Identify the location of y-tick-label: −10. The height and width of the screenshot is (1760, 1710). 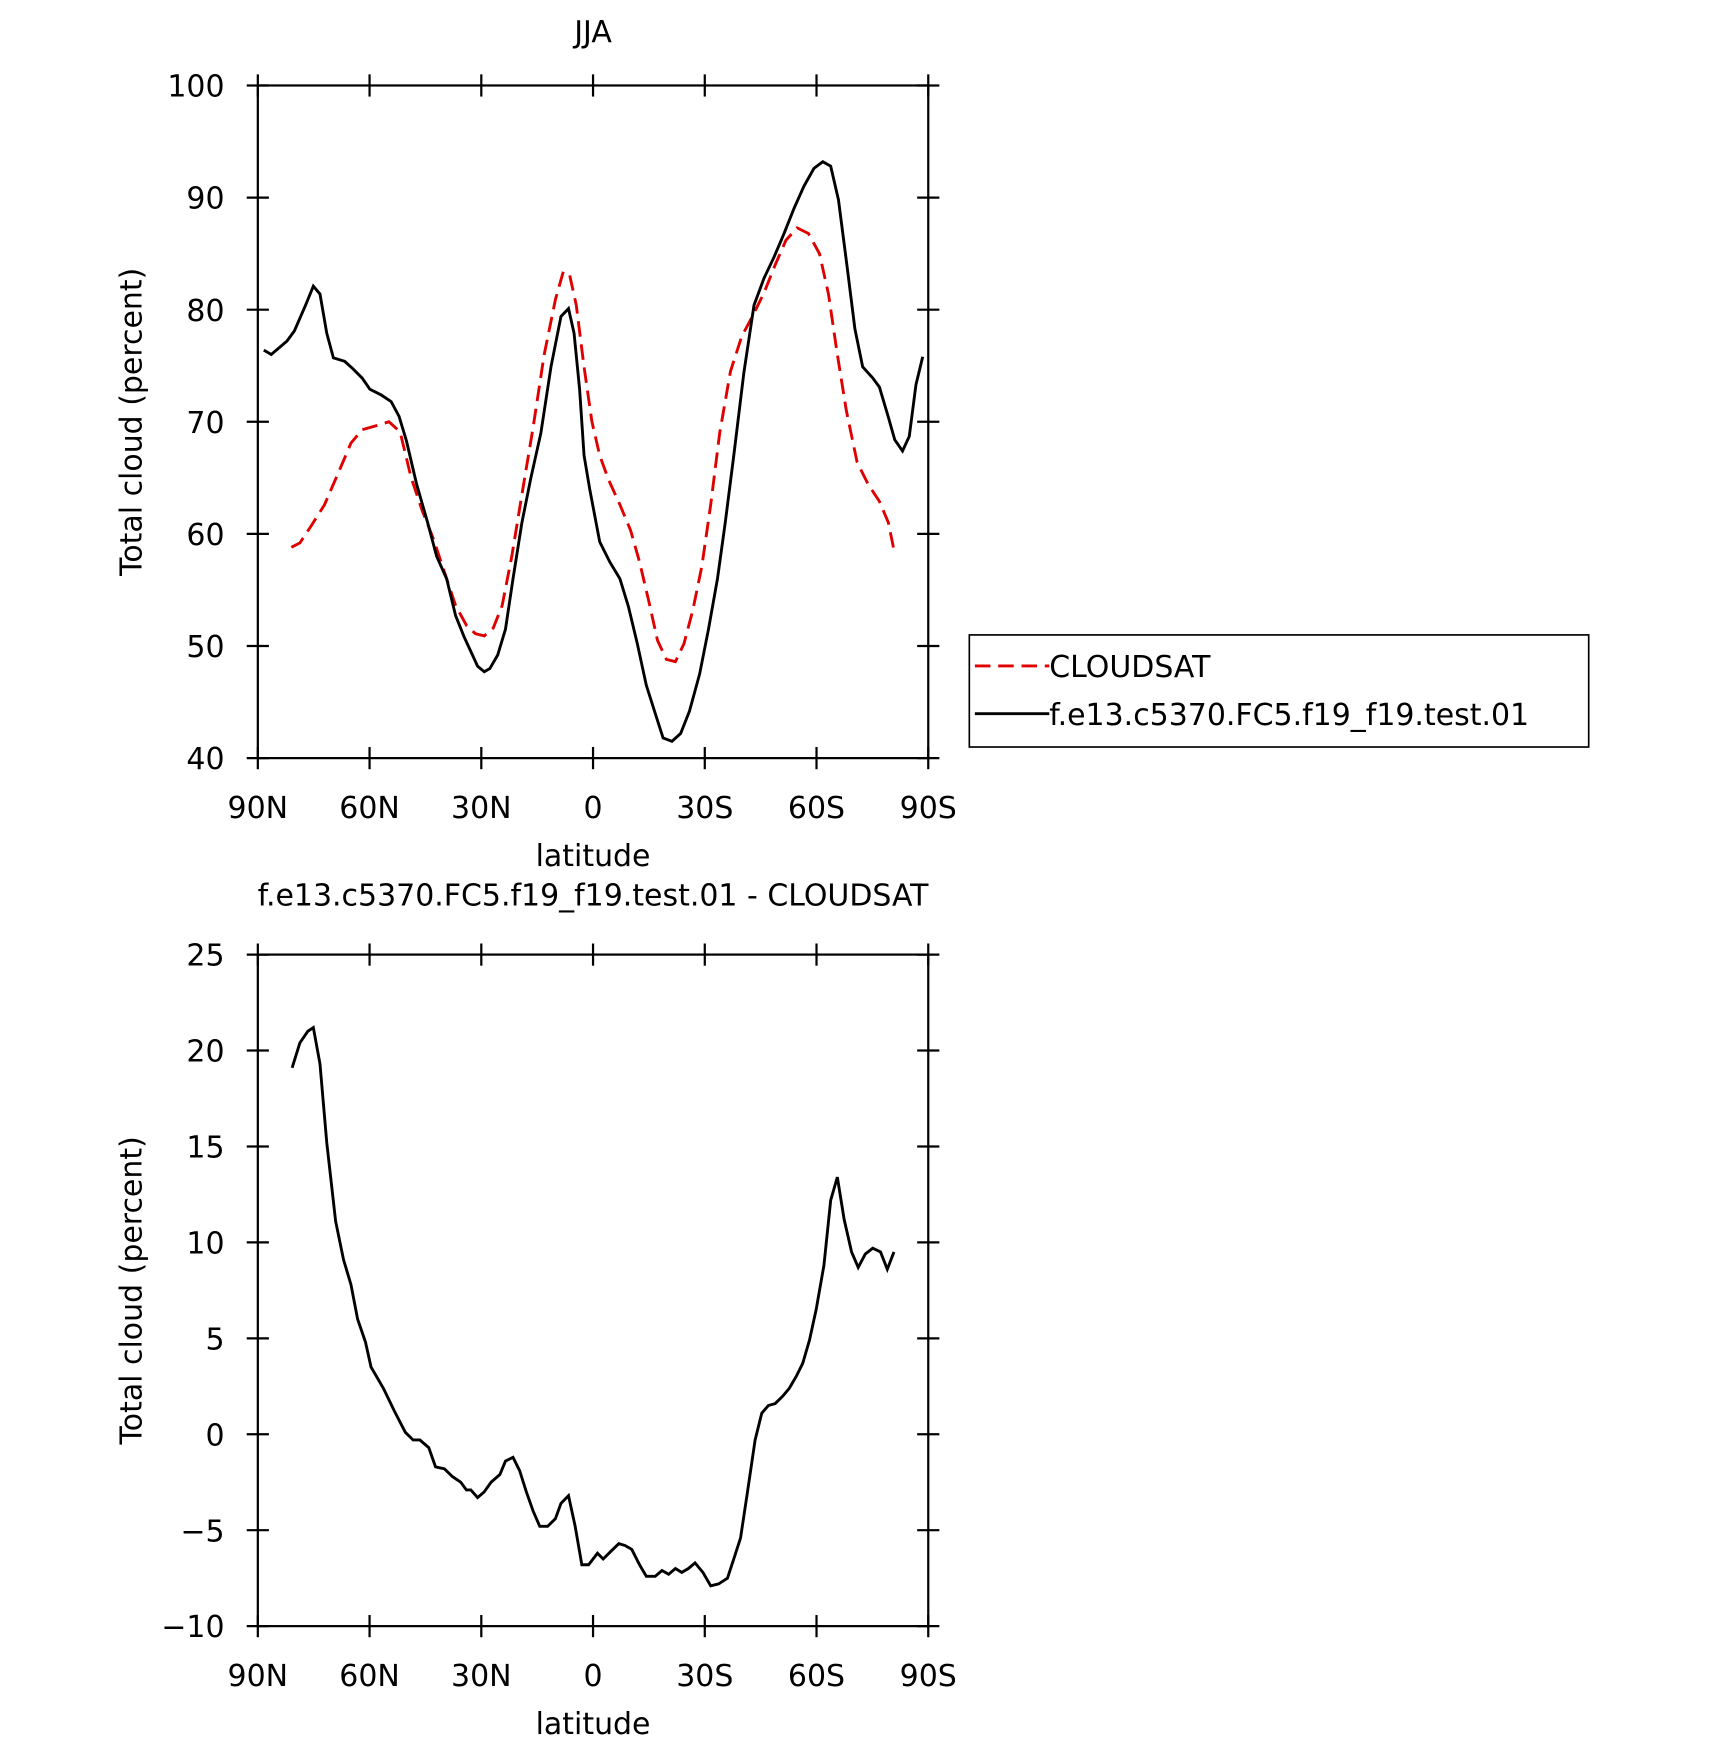
(192, 1627).